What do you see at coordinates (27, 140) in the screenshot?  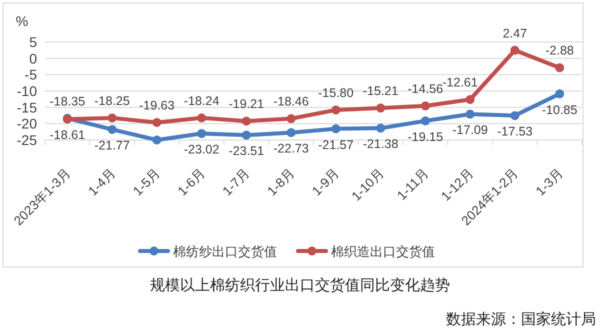 I see `y-tick-label: -25` at bounding box center [27, 140].